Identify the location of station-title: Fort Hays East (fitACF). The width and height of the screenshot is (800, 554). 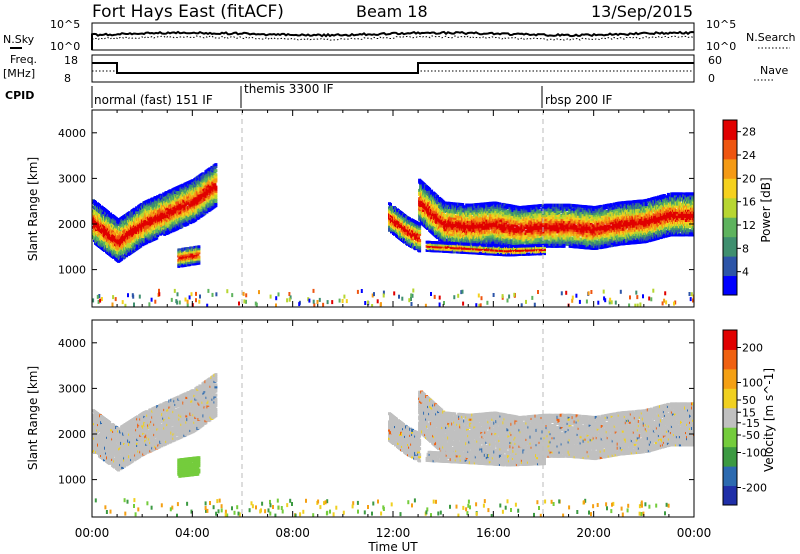
(188, 12).